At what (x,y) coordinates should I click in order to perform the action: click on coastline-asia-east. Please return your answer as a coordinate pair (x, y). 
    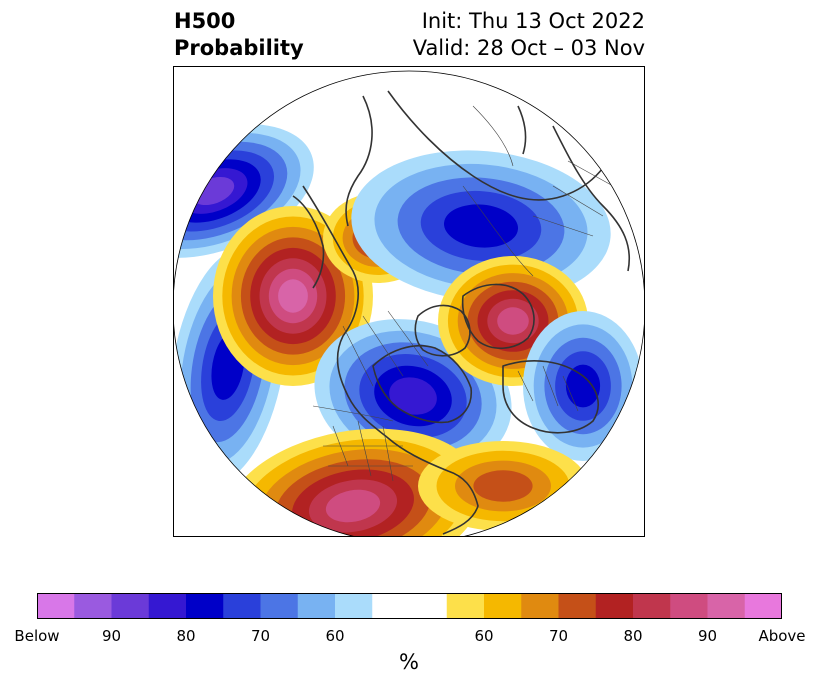
    Looking at the image, I should click on (591, 198).